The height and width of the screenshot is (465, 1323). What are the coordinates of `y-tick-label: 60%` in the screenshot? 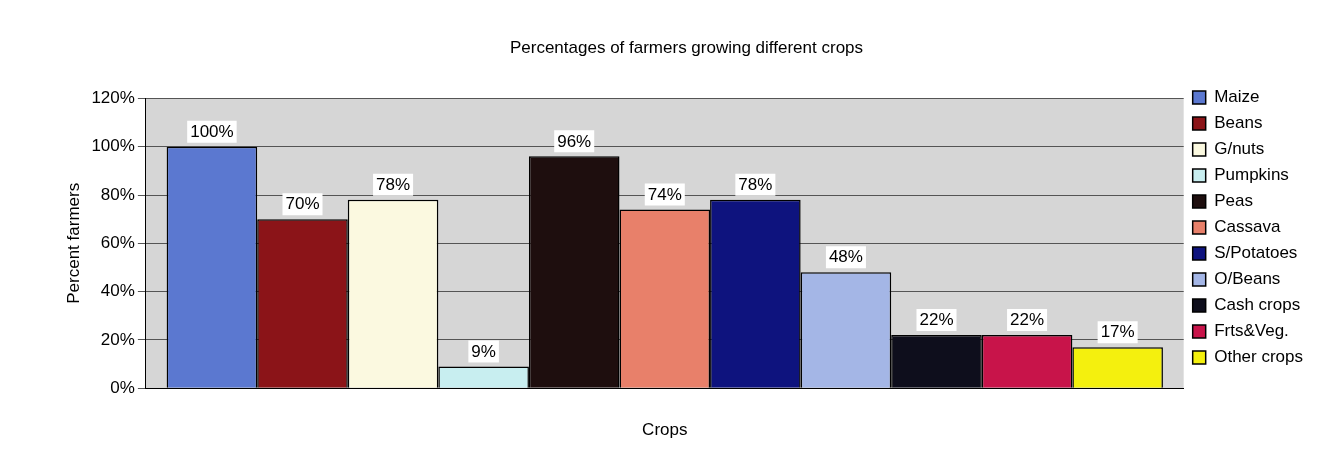 It's located at (117, 242).